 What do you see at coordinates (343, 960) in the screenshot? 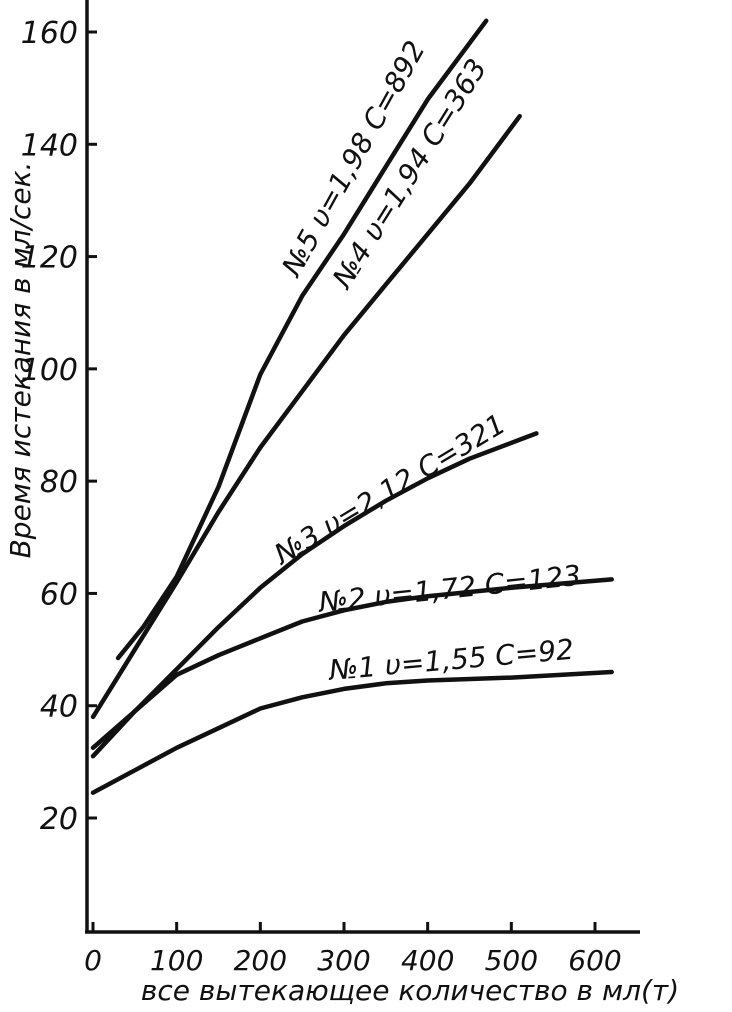
I see `x-tick-label: 300` at bounding box center [343, 960].